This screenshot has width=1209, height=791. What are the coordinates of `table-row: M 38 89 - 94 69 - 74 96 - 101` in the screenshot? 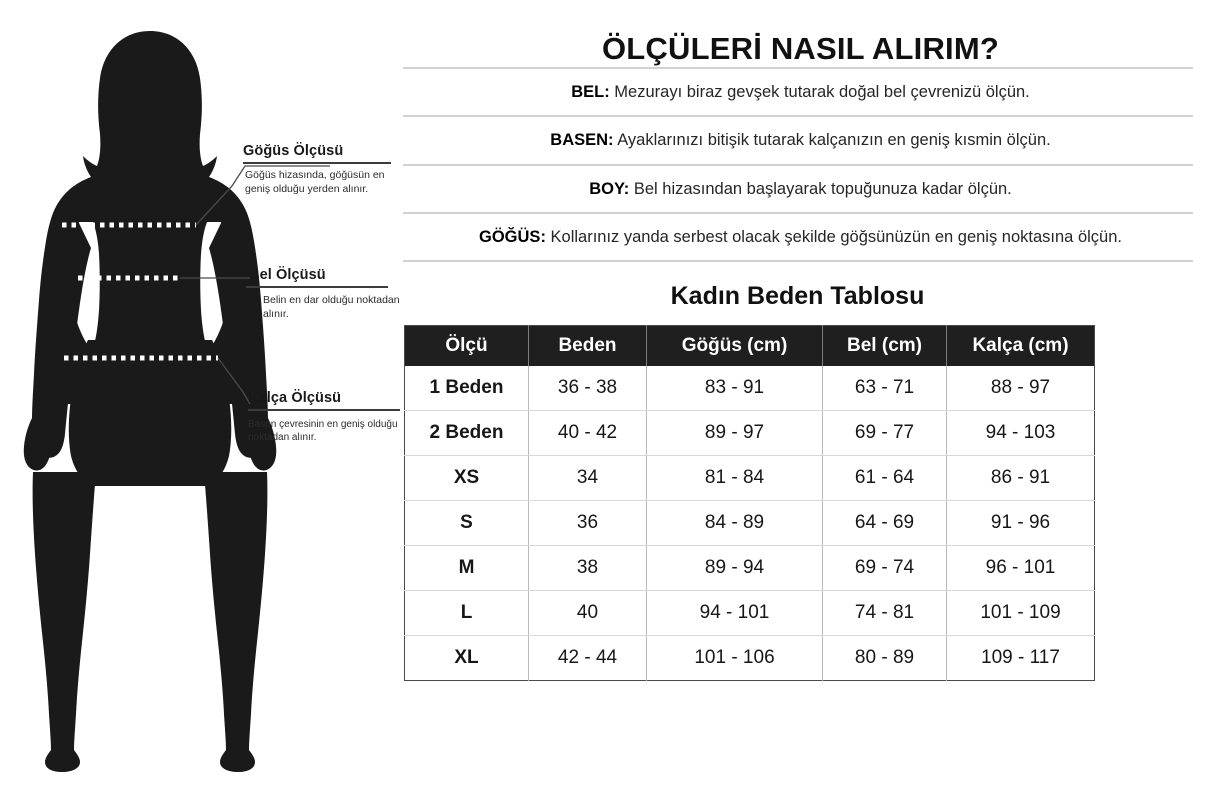 It's located at (749, 568).